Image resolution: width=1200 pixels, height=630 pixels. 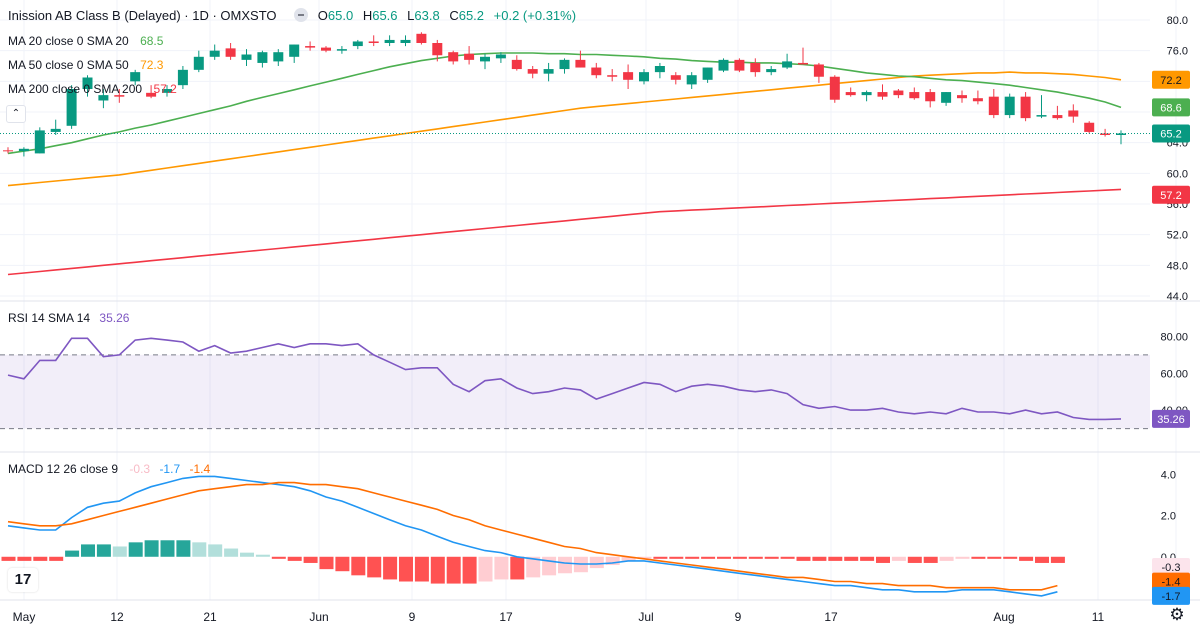 I want to click on collapse-legend-button: ⌃, so click(x=16, y=114).